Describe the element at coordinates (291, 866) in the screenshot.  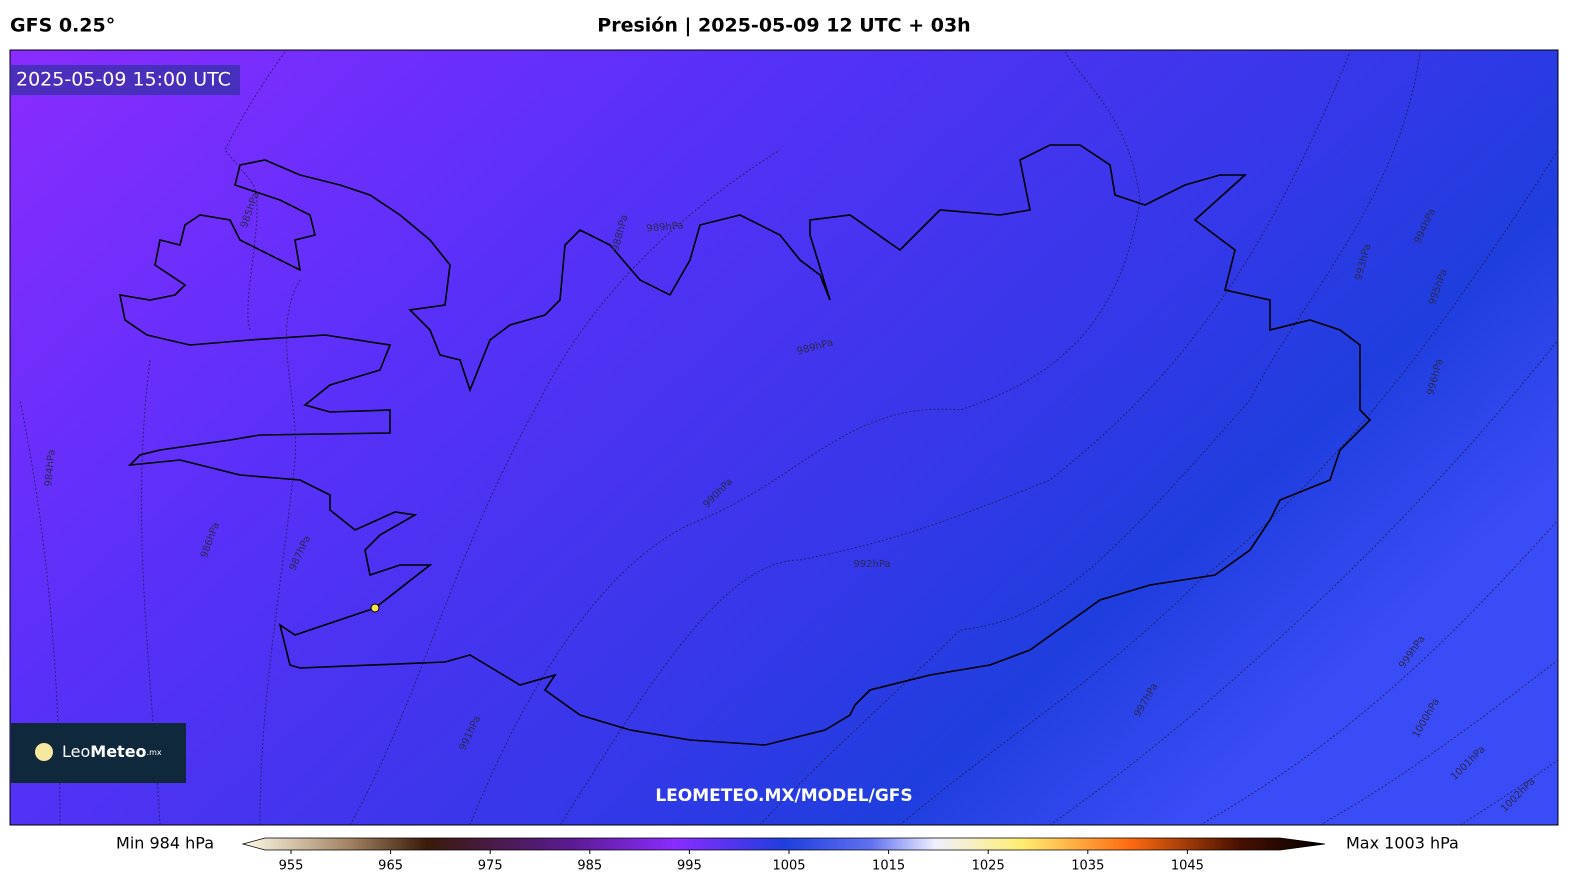
I see `colorbar-tick-label: 955` at that location.